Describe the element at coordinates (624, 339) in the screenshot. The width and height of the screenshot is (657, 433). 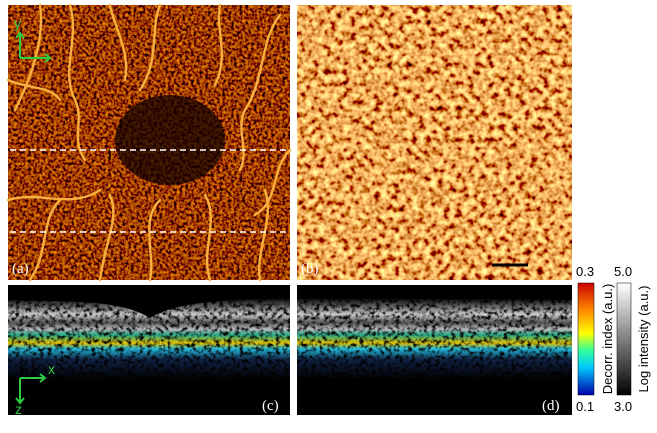
I see `colorbar-intensity` at that location.